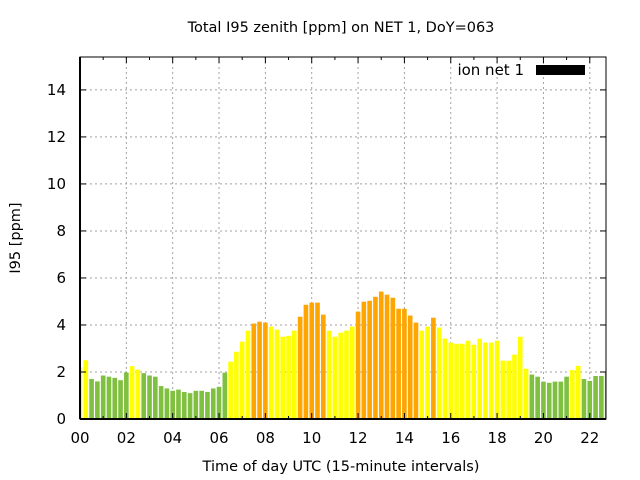 This screenshot has height=480, width=640. I want to click on legend-label: ion net 1, so click(490, 70).